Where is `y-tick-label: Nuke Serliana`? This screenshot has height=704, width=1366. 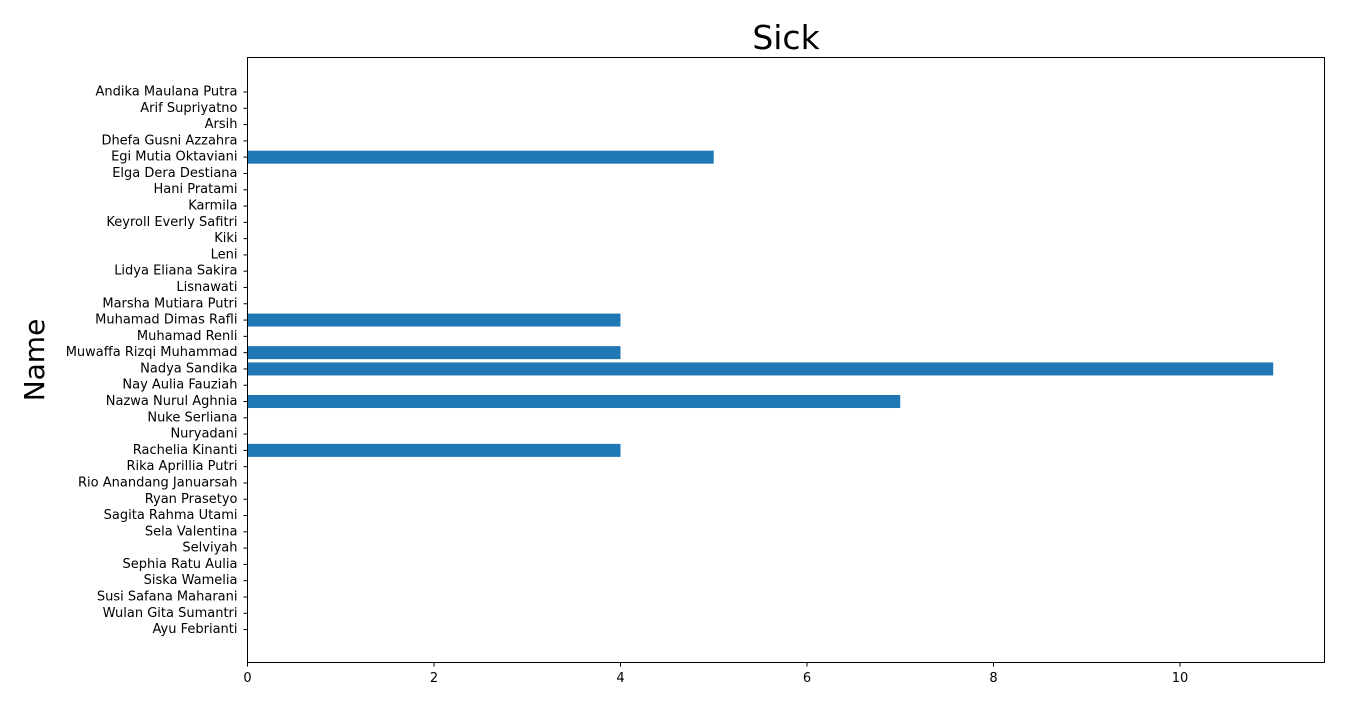 y-tick-label: Nuke Serliana is located at coordinates (192, 417).